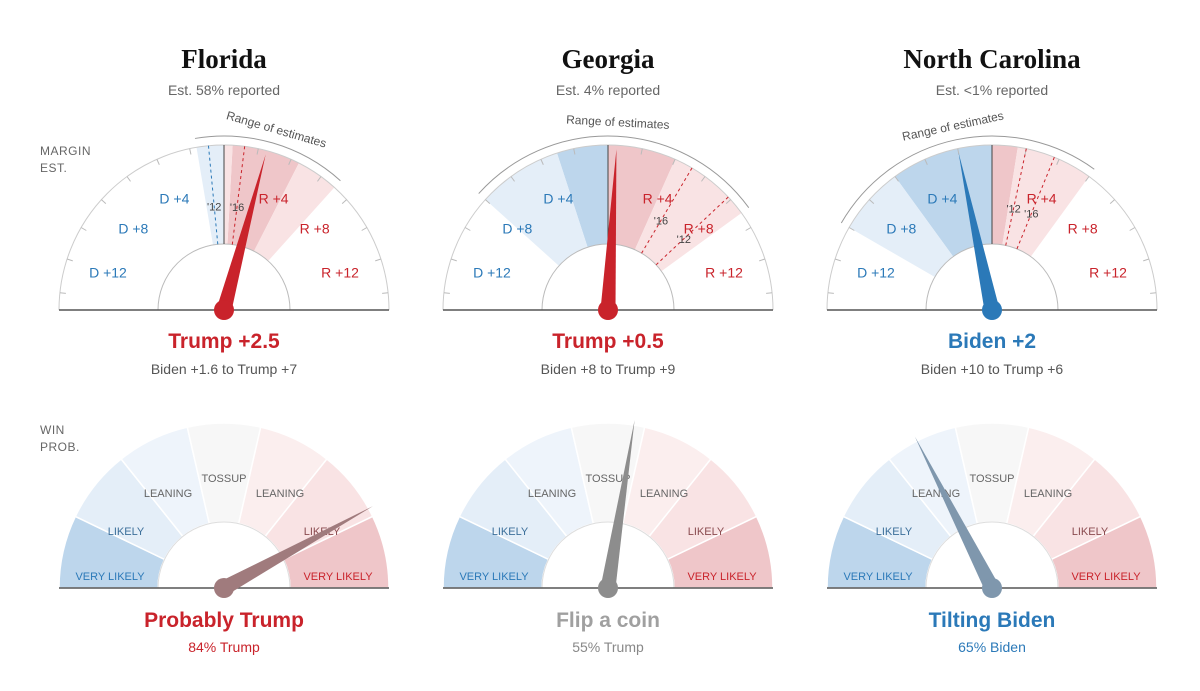  I want to click on reported-text: Est. <1% reported, so click(992, 90).